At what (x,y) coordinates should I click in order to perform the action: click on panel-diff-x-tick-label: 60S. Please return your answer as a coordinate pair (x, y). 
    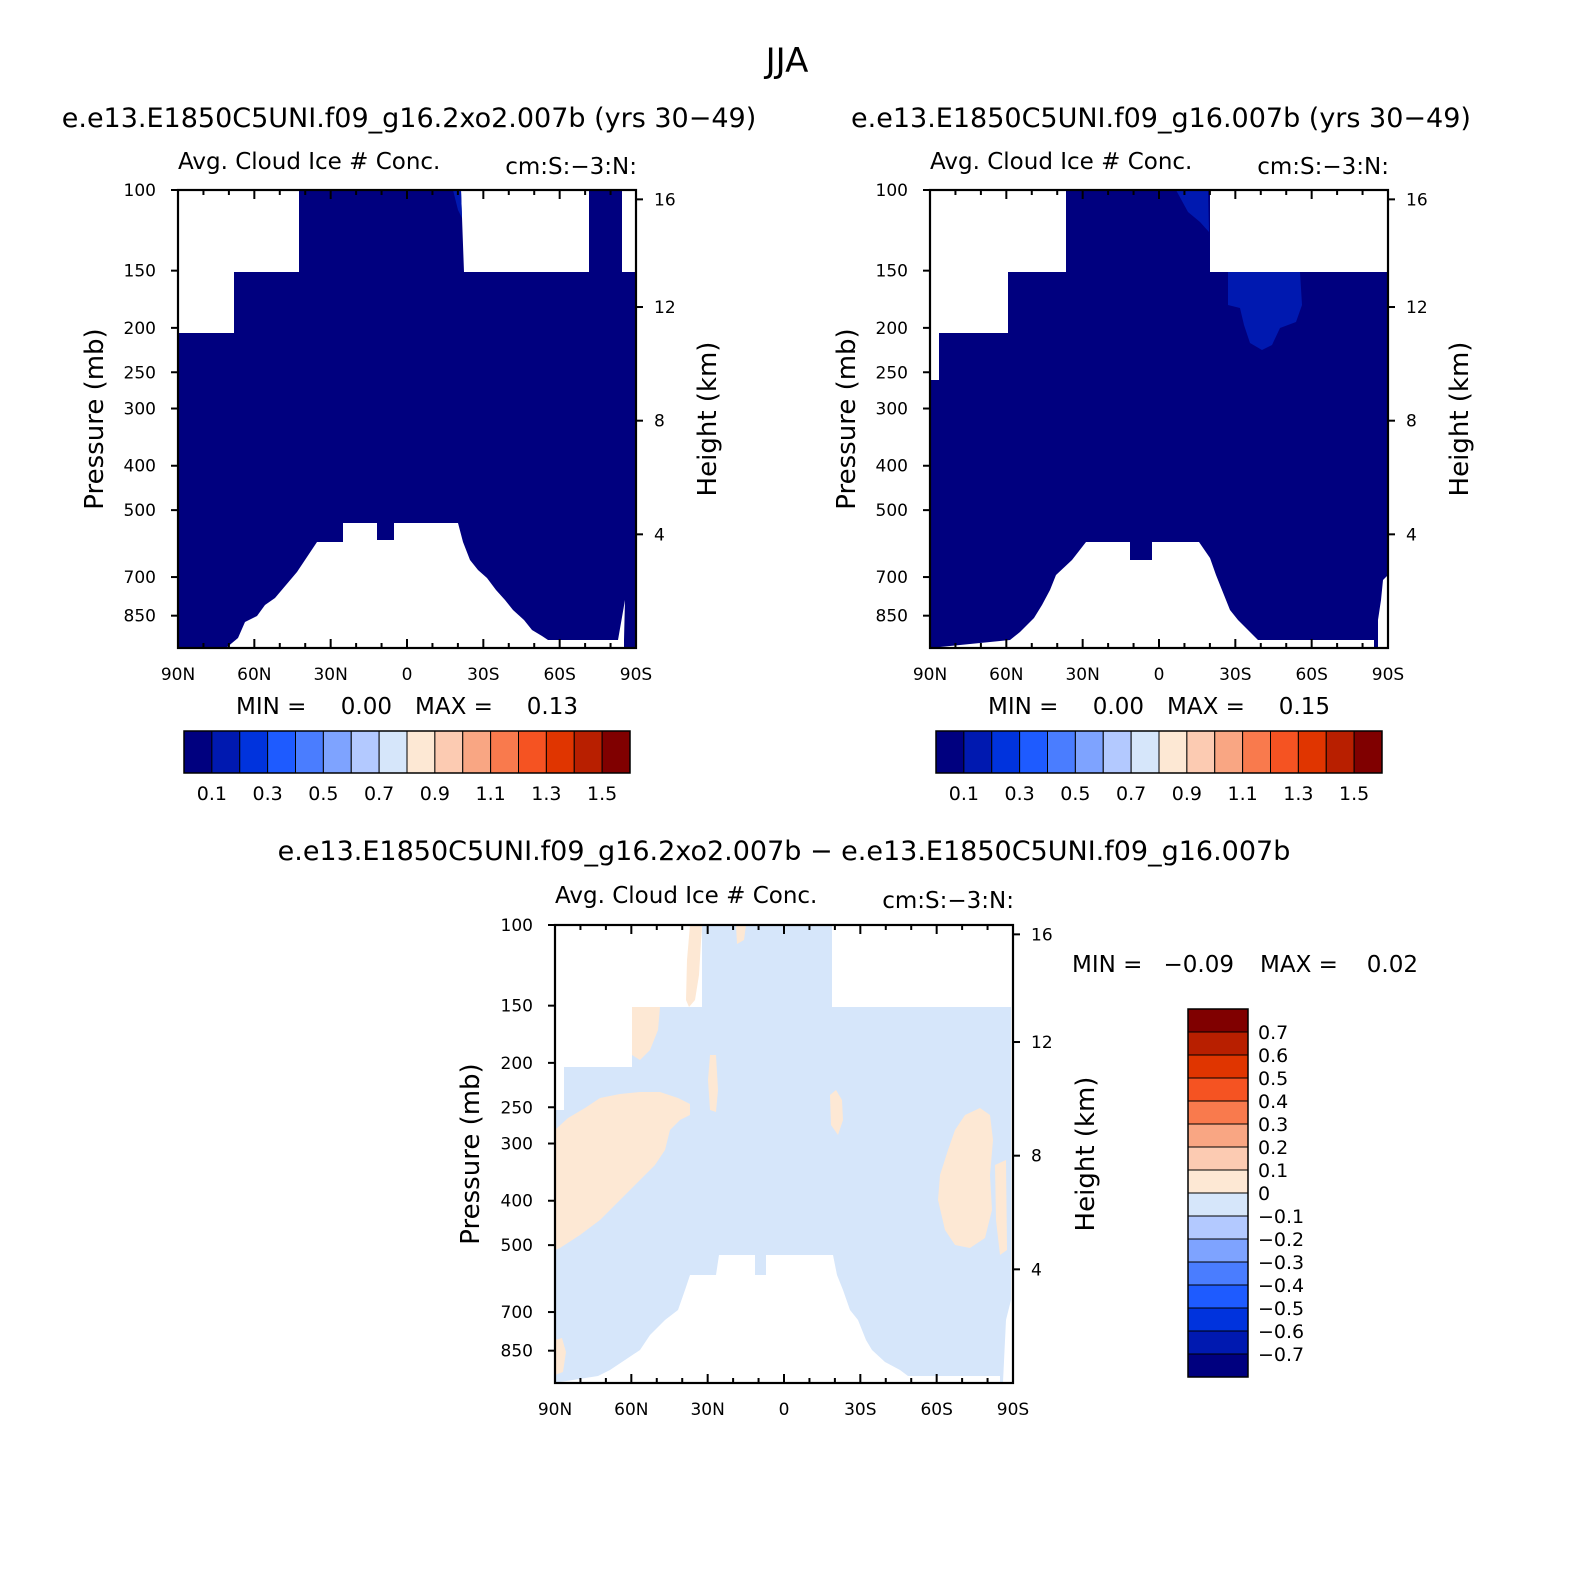
    Looking at the image, I should click on (936, 1410).